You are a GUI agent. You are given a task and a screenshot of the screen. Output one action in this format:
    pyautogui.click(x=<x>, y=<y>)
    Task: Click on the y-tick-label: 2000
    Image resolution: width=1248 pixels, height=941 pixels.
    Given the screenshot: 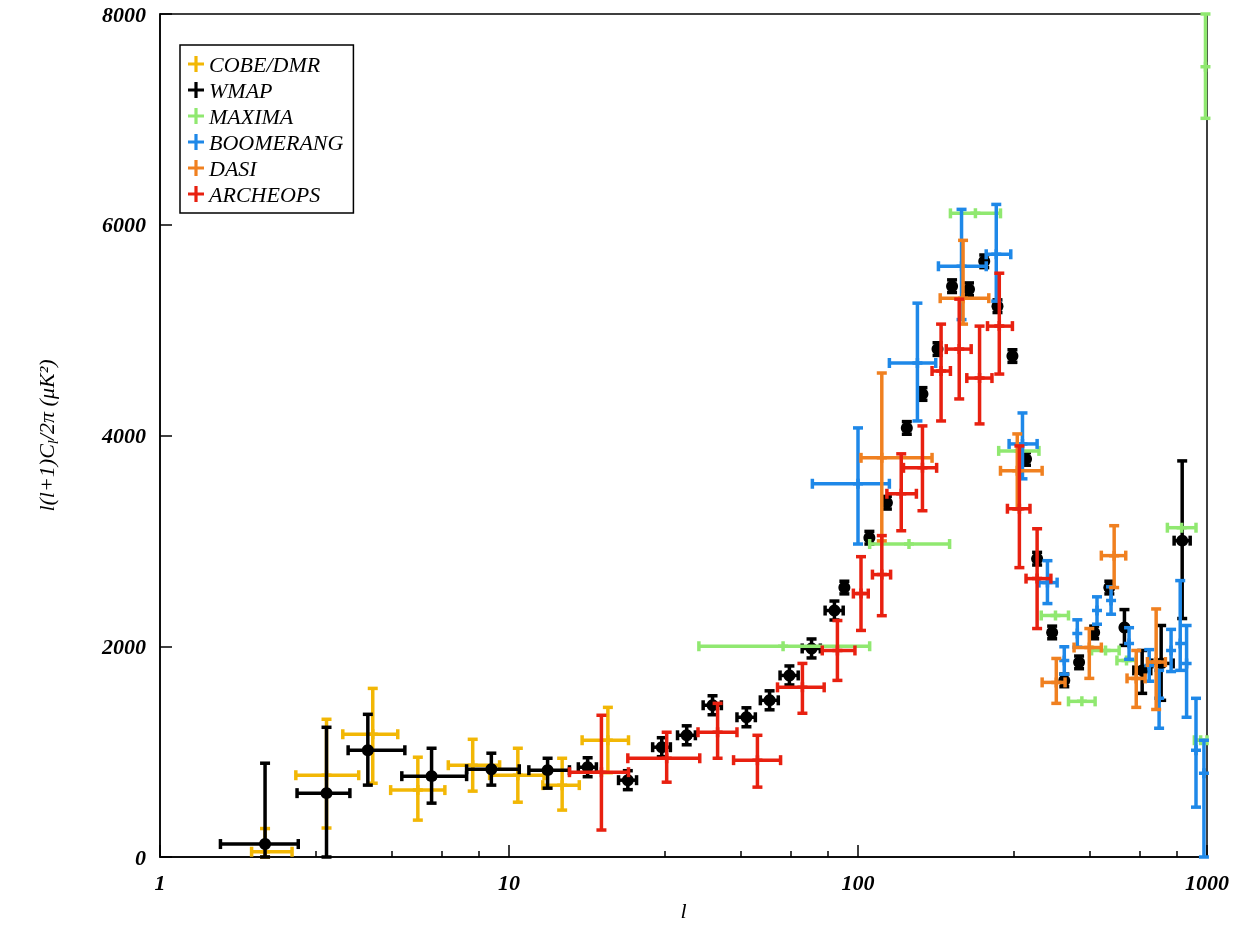 What is the action you would take?
    pyautogui.click(x=123, y=646)
    